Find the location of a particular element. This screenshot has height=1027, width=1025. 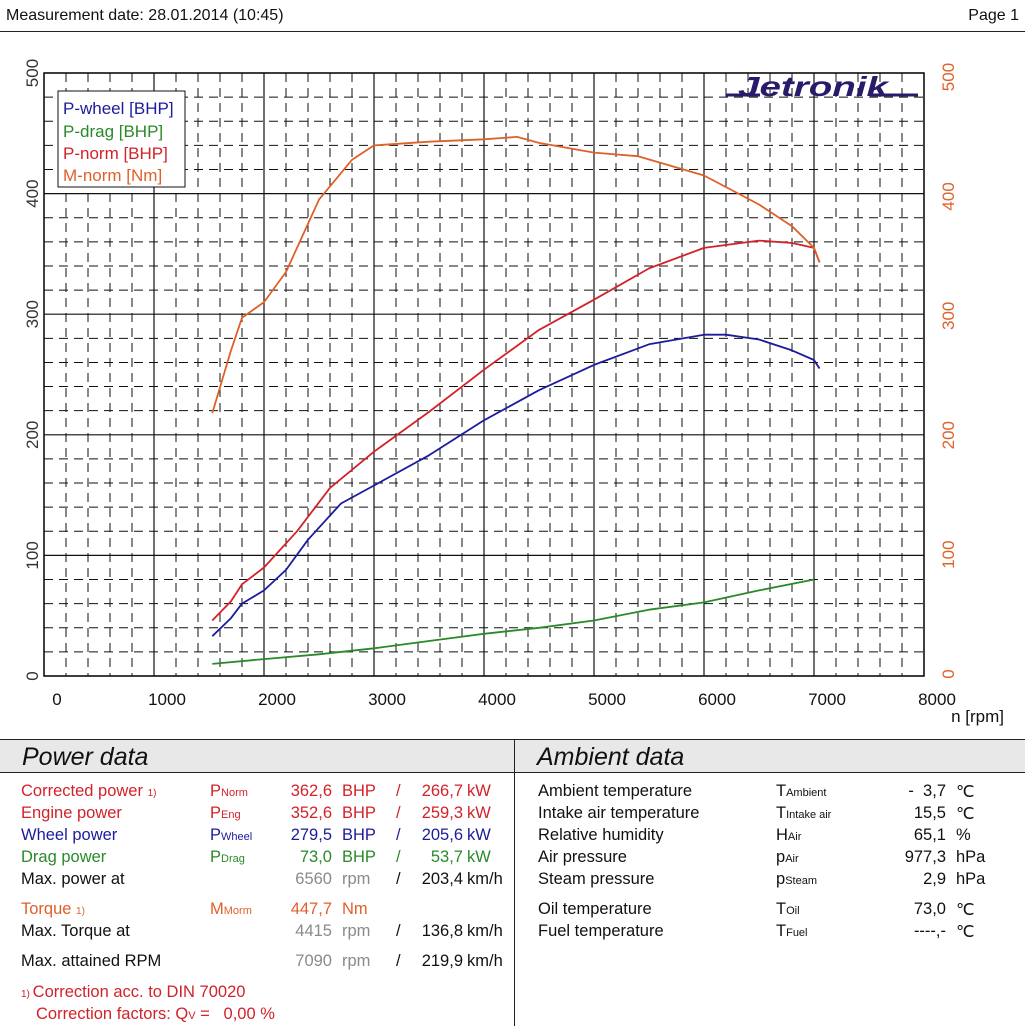

power-row-symbol: PNorm is located at coordinates (229, 791).